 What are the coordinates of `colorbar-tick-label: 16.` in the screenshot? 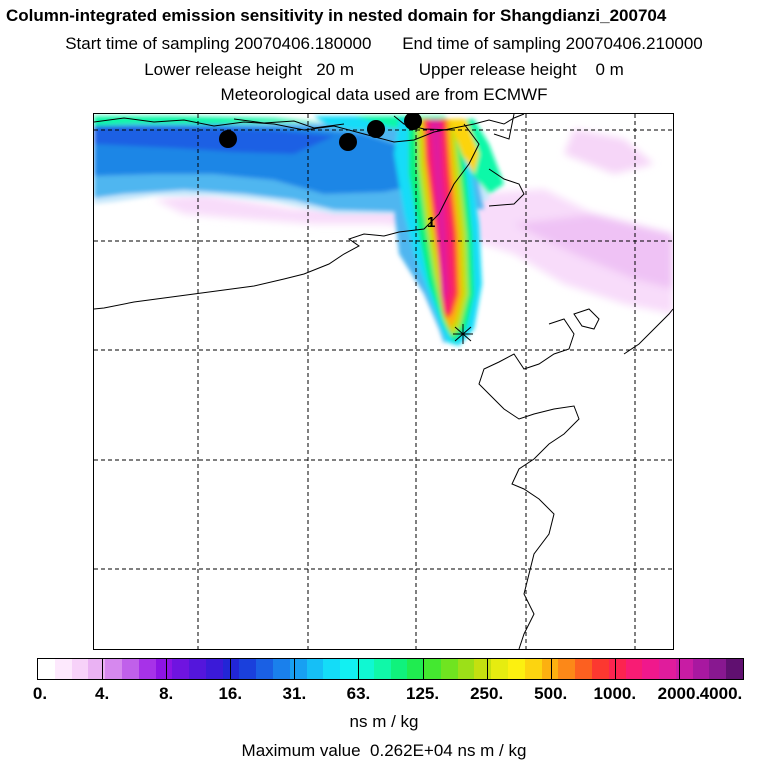 It's located at (230, 693).